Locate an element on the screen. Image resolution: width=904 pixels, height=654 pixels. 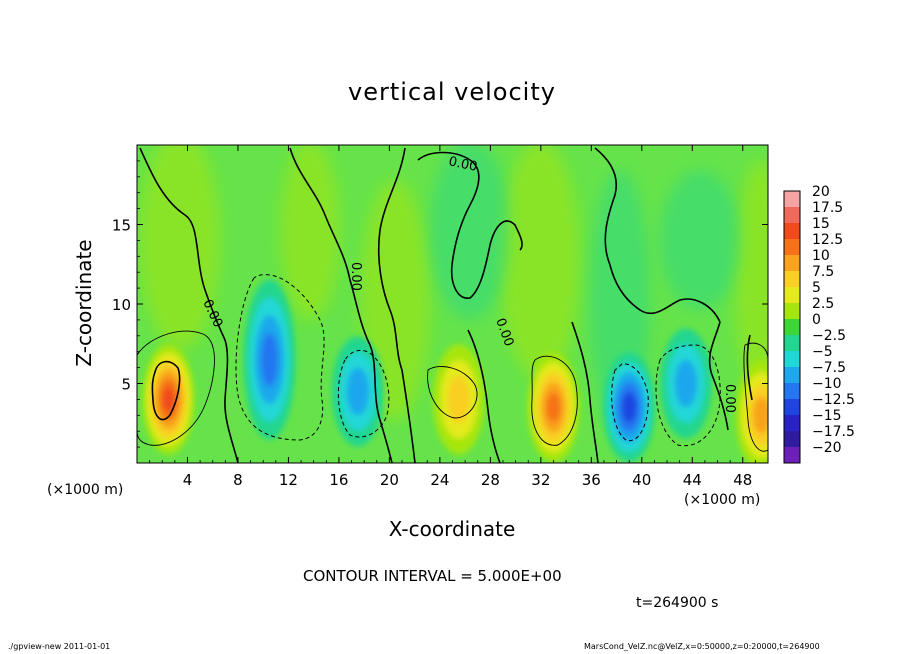
colorbar-label: 5 is located at coordinates (816, 288).